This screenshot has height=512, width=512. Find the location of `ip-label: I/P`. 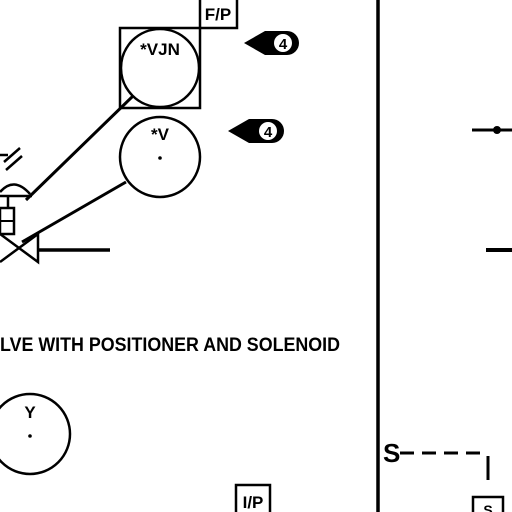

ip-label: I/P is located at coordinates (253, 502).